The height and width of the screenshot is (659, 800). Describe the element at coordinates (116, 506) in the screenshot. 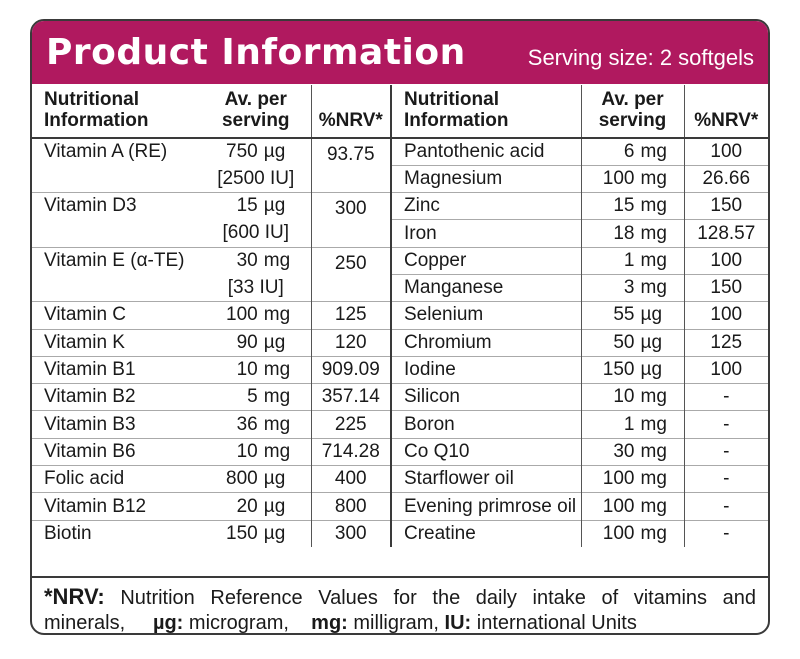

I see `nutrient-name: Vitamin B12` at that location.